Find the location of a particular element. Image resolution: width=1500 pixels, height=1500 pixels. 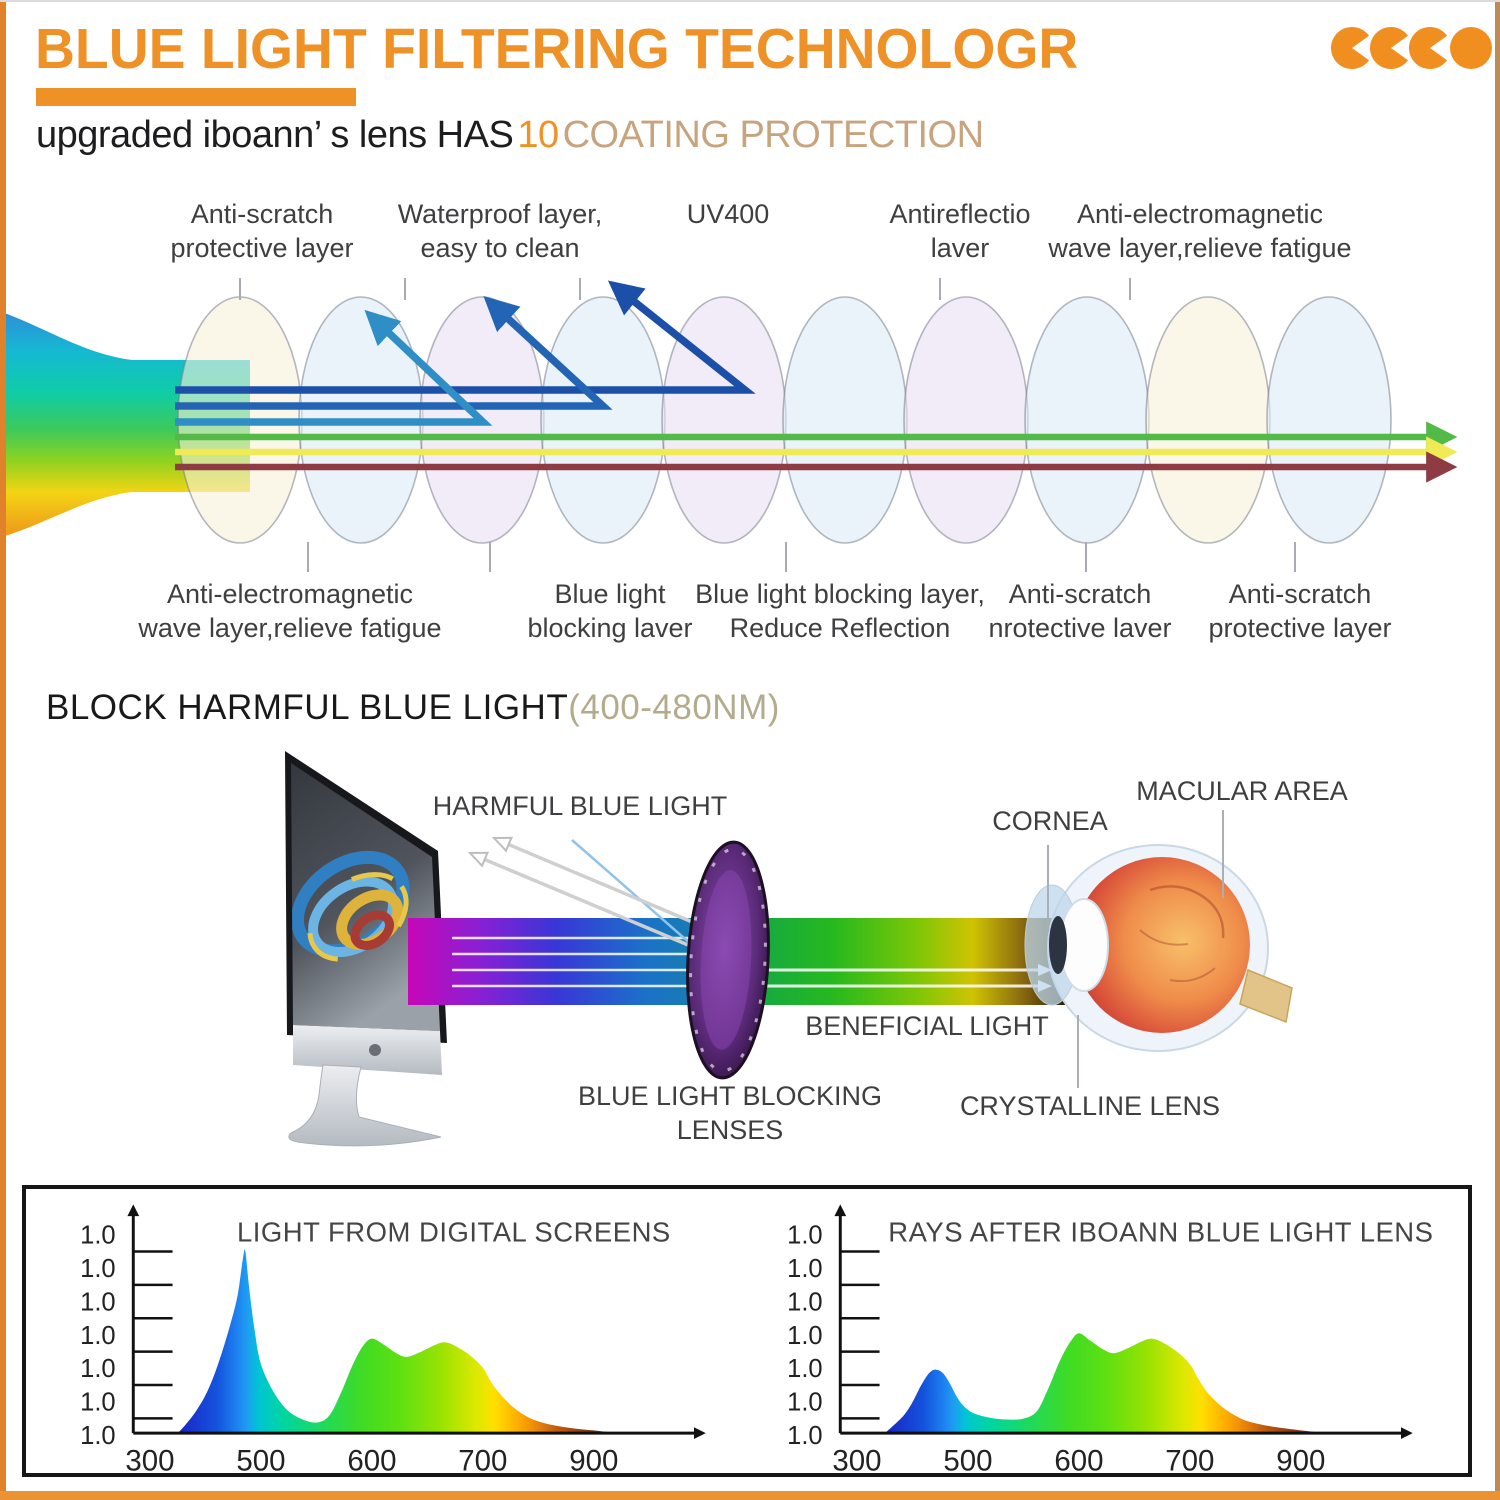

beneficial-light-label: BENEFICIAL LIGHT is located at coordinates (927, 1026).